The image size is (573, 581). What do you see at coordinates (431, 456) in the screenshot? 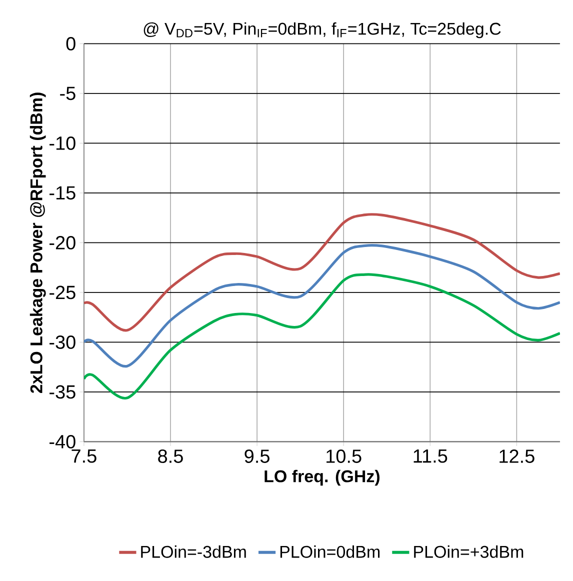
I see `x-tick-label: 11.5` at bounding box center [431, 456].